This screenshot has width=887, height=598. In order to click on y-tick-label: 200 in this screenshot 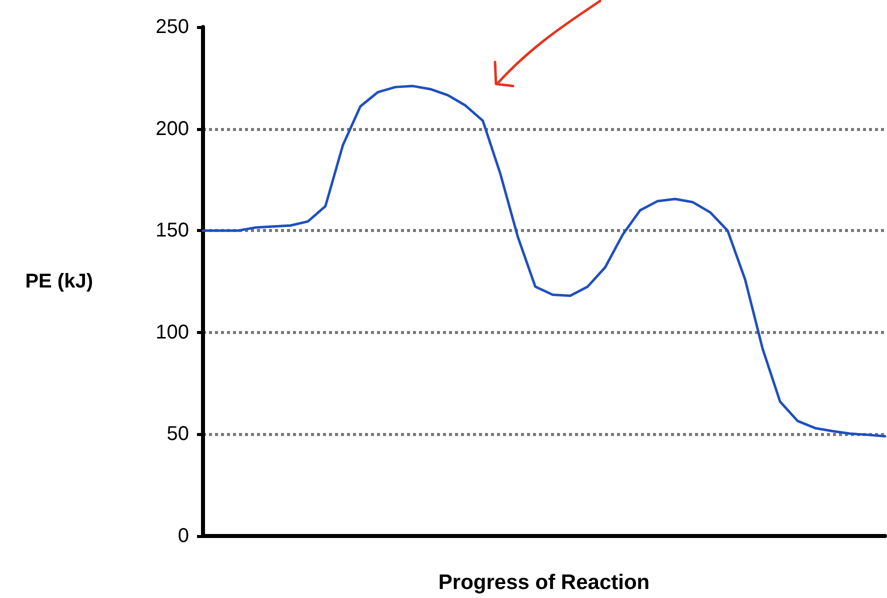, I will do `click(172, 129)`.